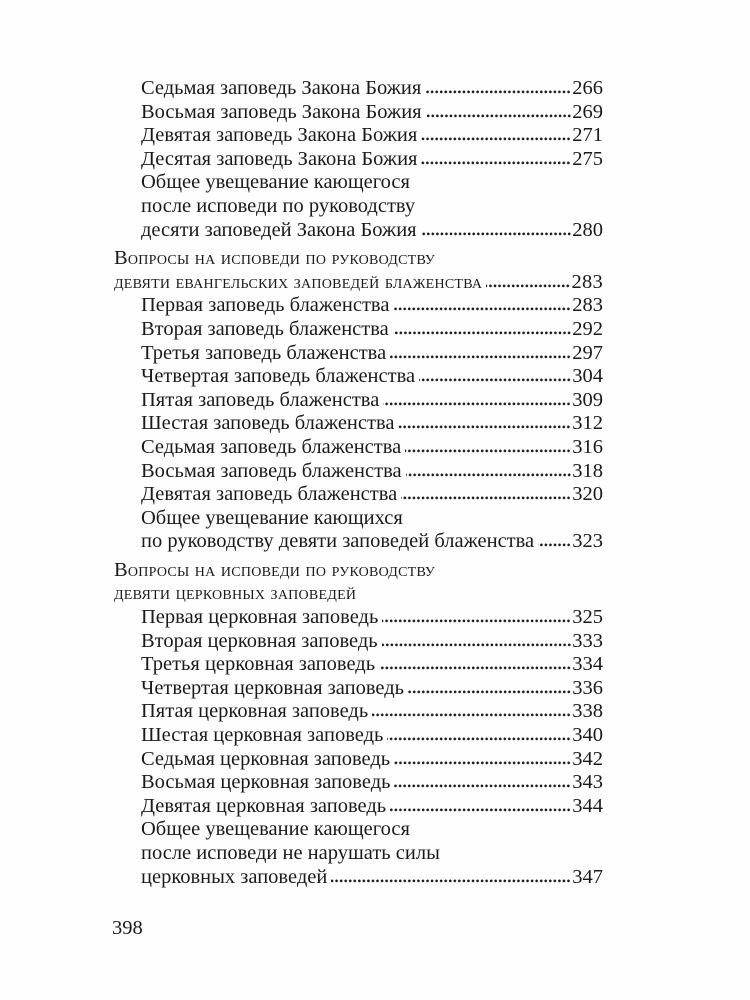 Image resolution: width=750 pixels, height=1000 pixels. Describe the element at coordinates (275, 182) in the screenshot. I see `toc-entry-text: Общее увещевание кающегося` at that location.